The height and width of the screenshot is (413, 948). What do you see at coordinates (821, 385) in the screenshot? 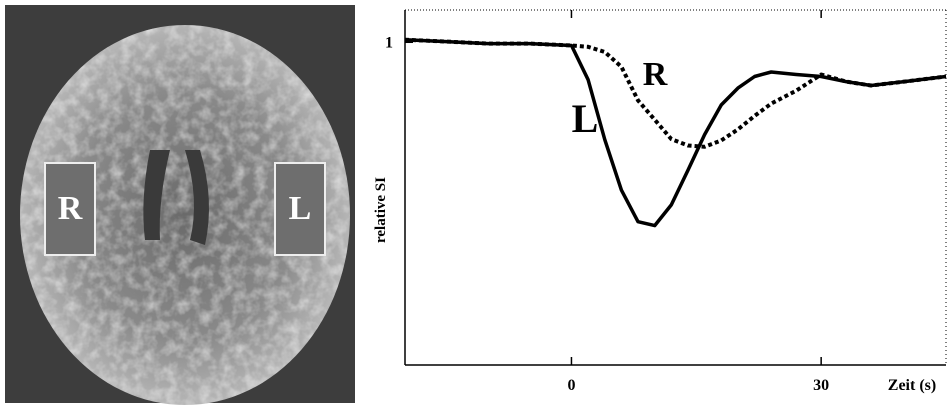
I see `x-tick-label: 30` at bounding box center [821, 385].